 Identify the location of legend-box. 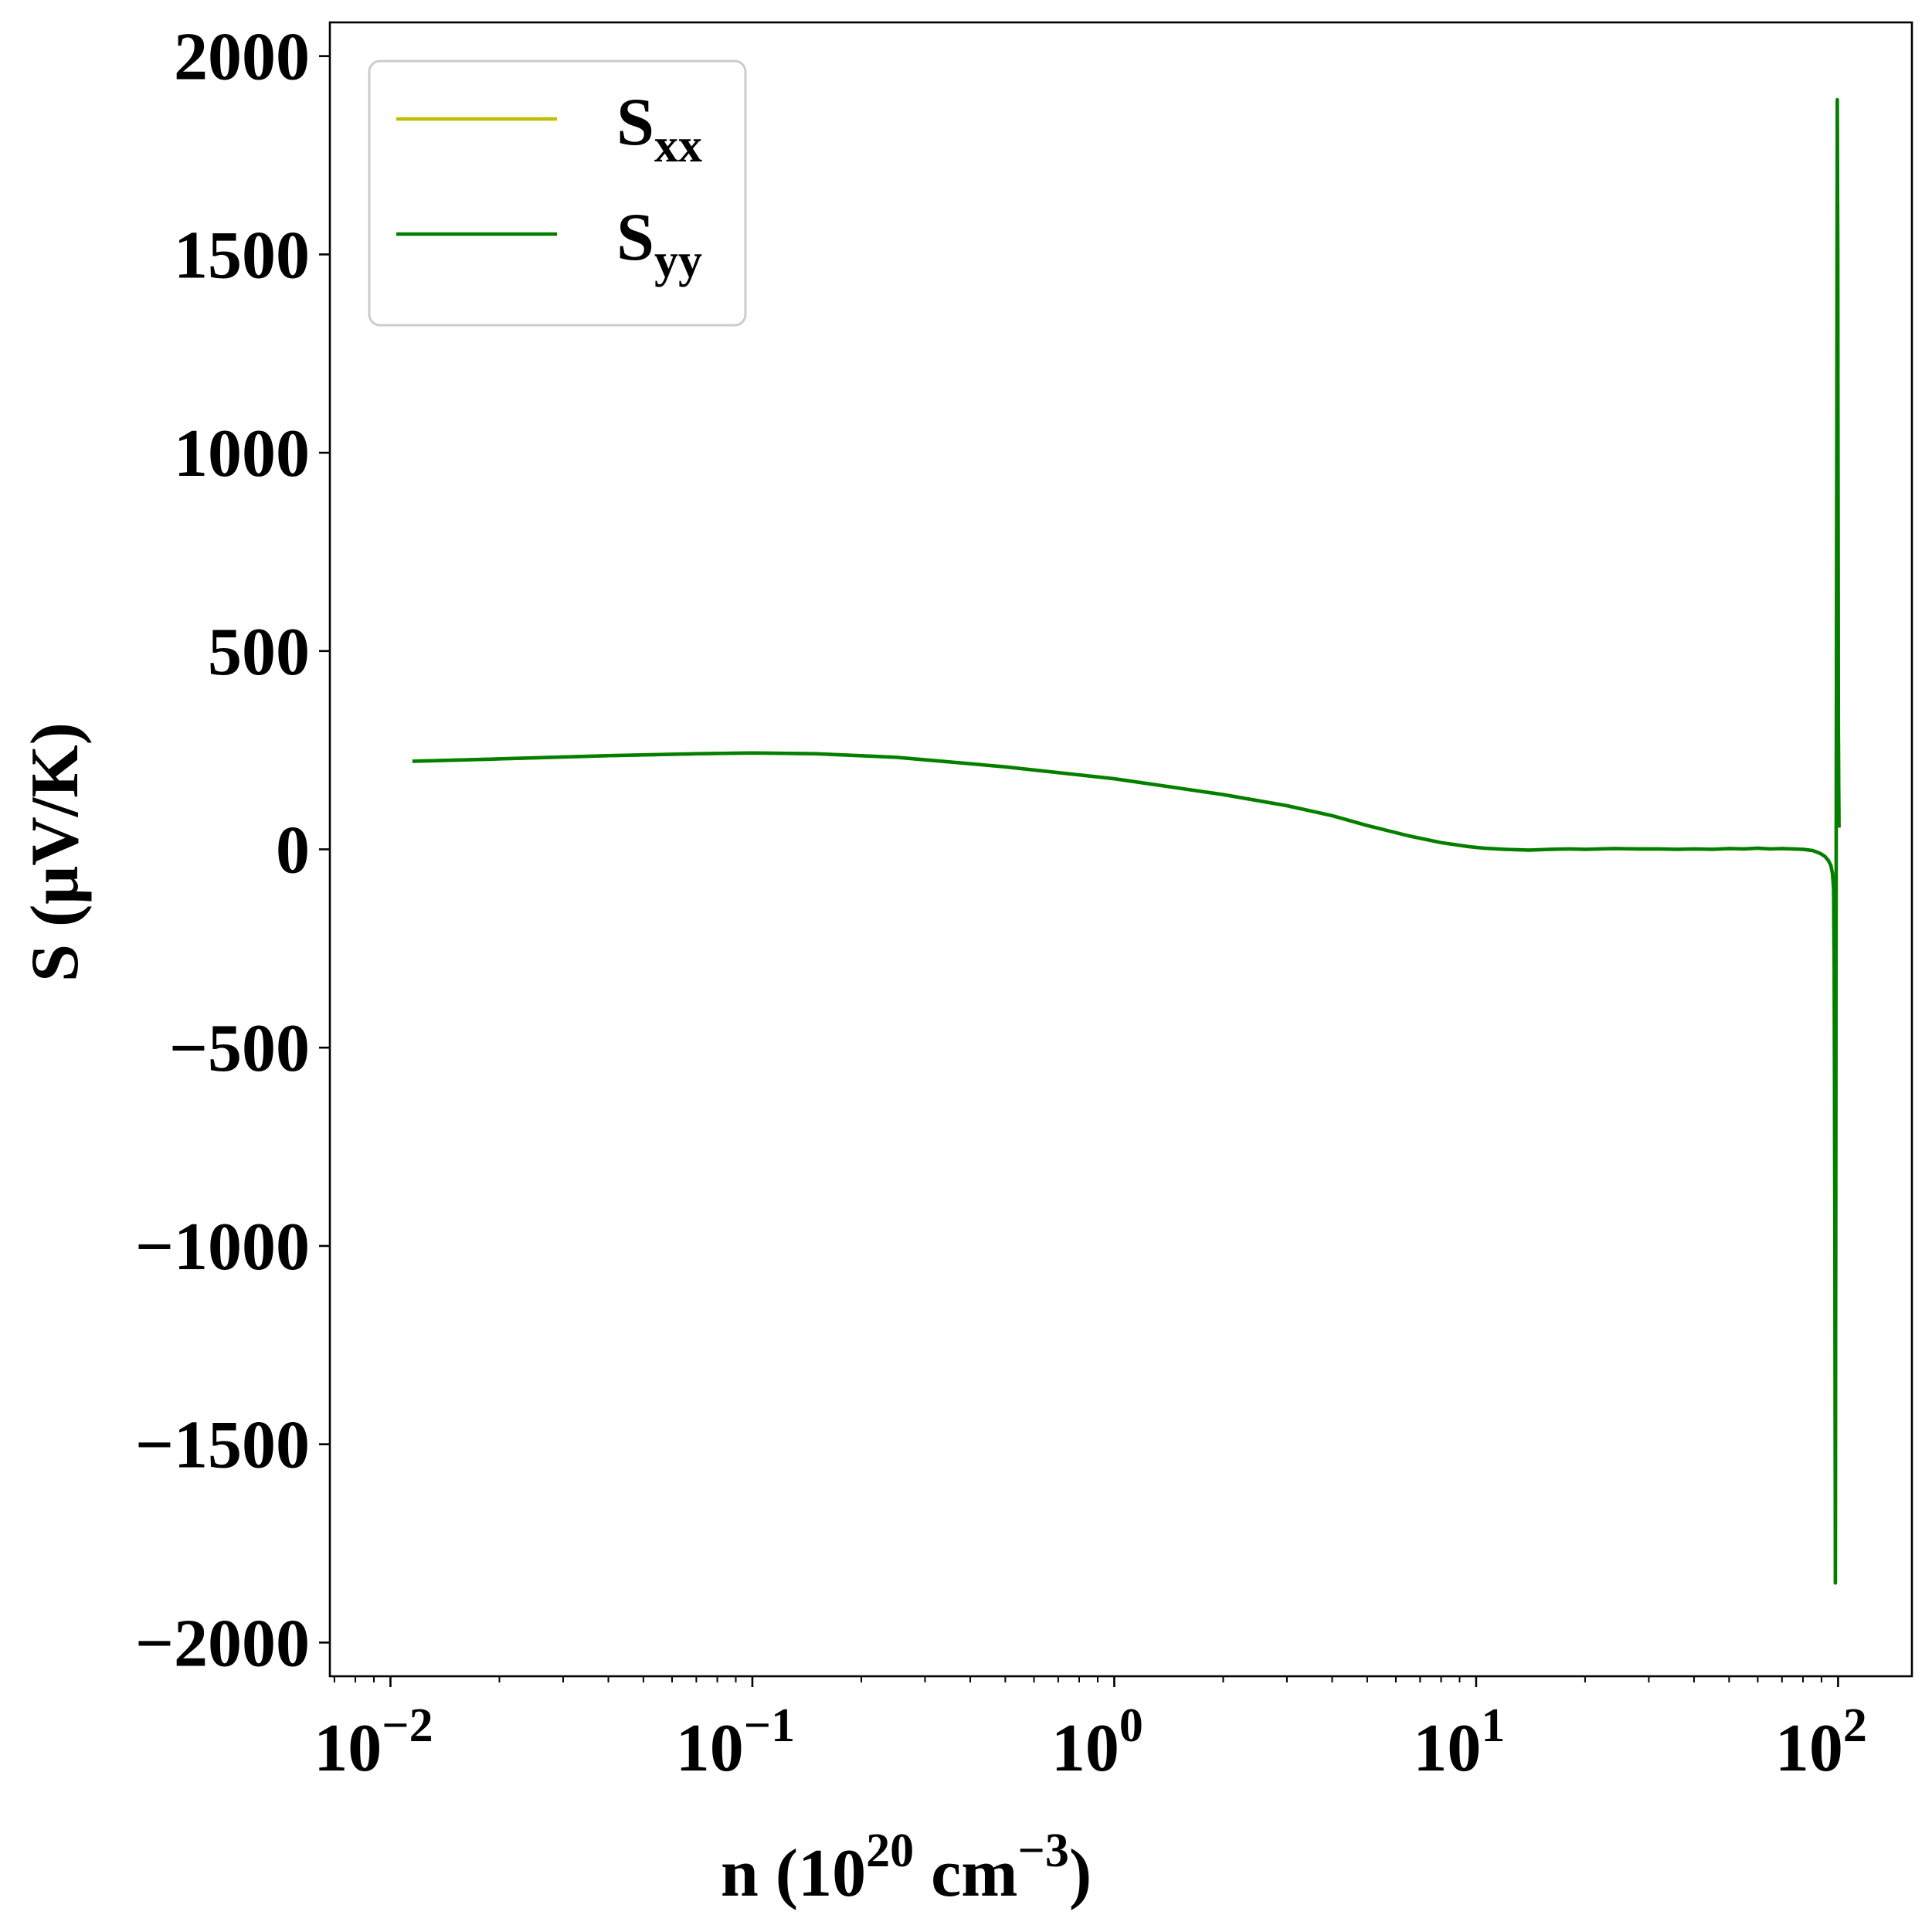
(558, 193).